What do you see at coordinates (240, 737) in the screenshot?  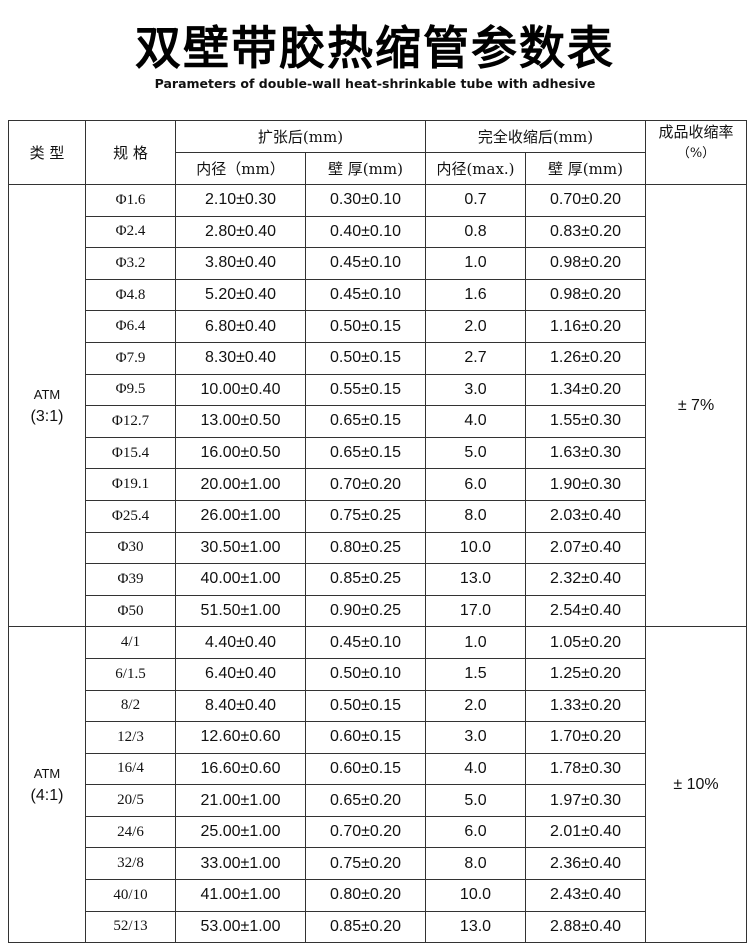 I see `expanded-id-cell: 12.60±0.60` at bounding box center [240, 737].